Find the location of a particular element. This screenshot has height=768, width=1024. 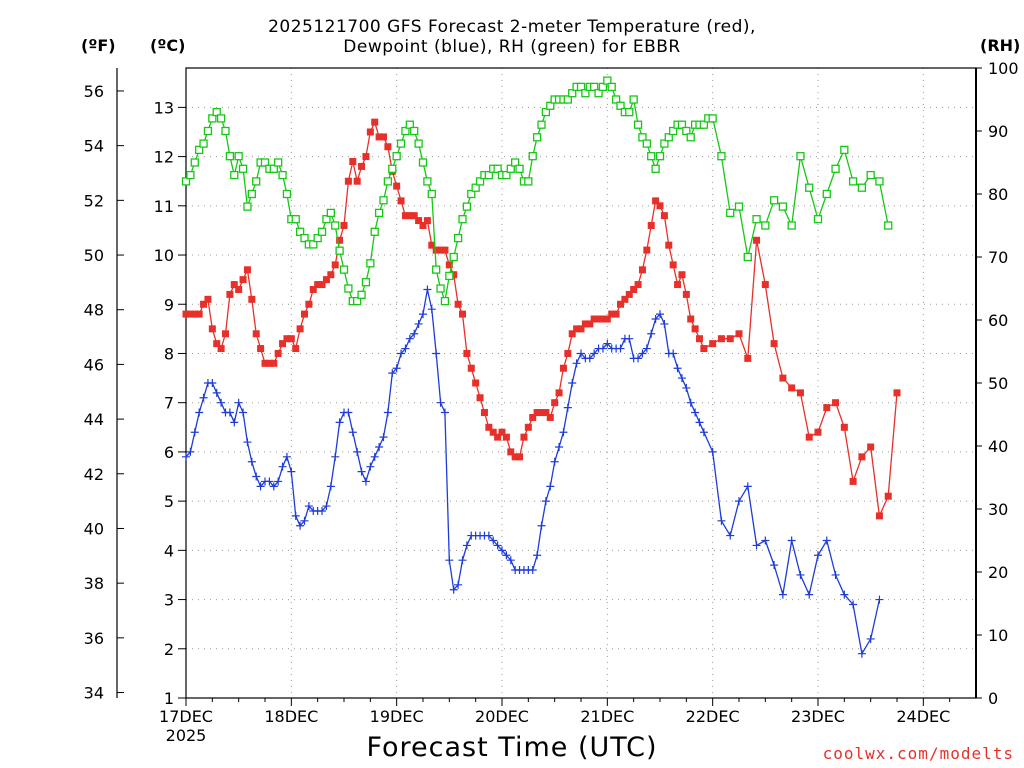

x-tick-label: 24DEC is located at coordinates (923, 716).